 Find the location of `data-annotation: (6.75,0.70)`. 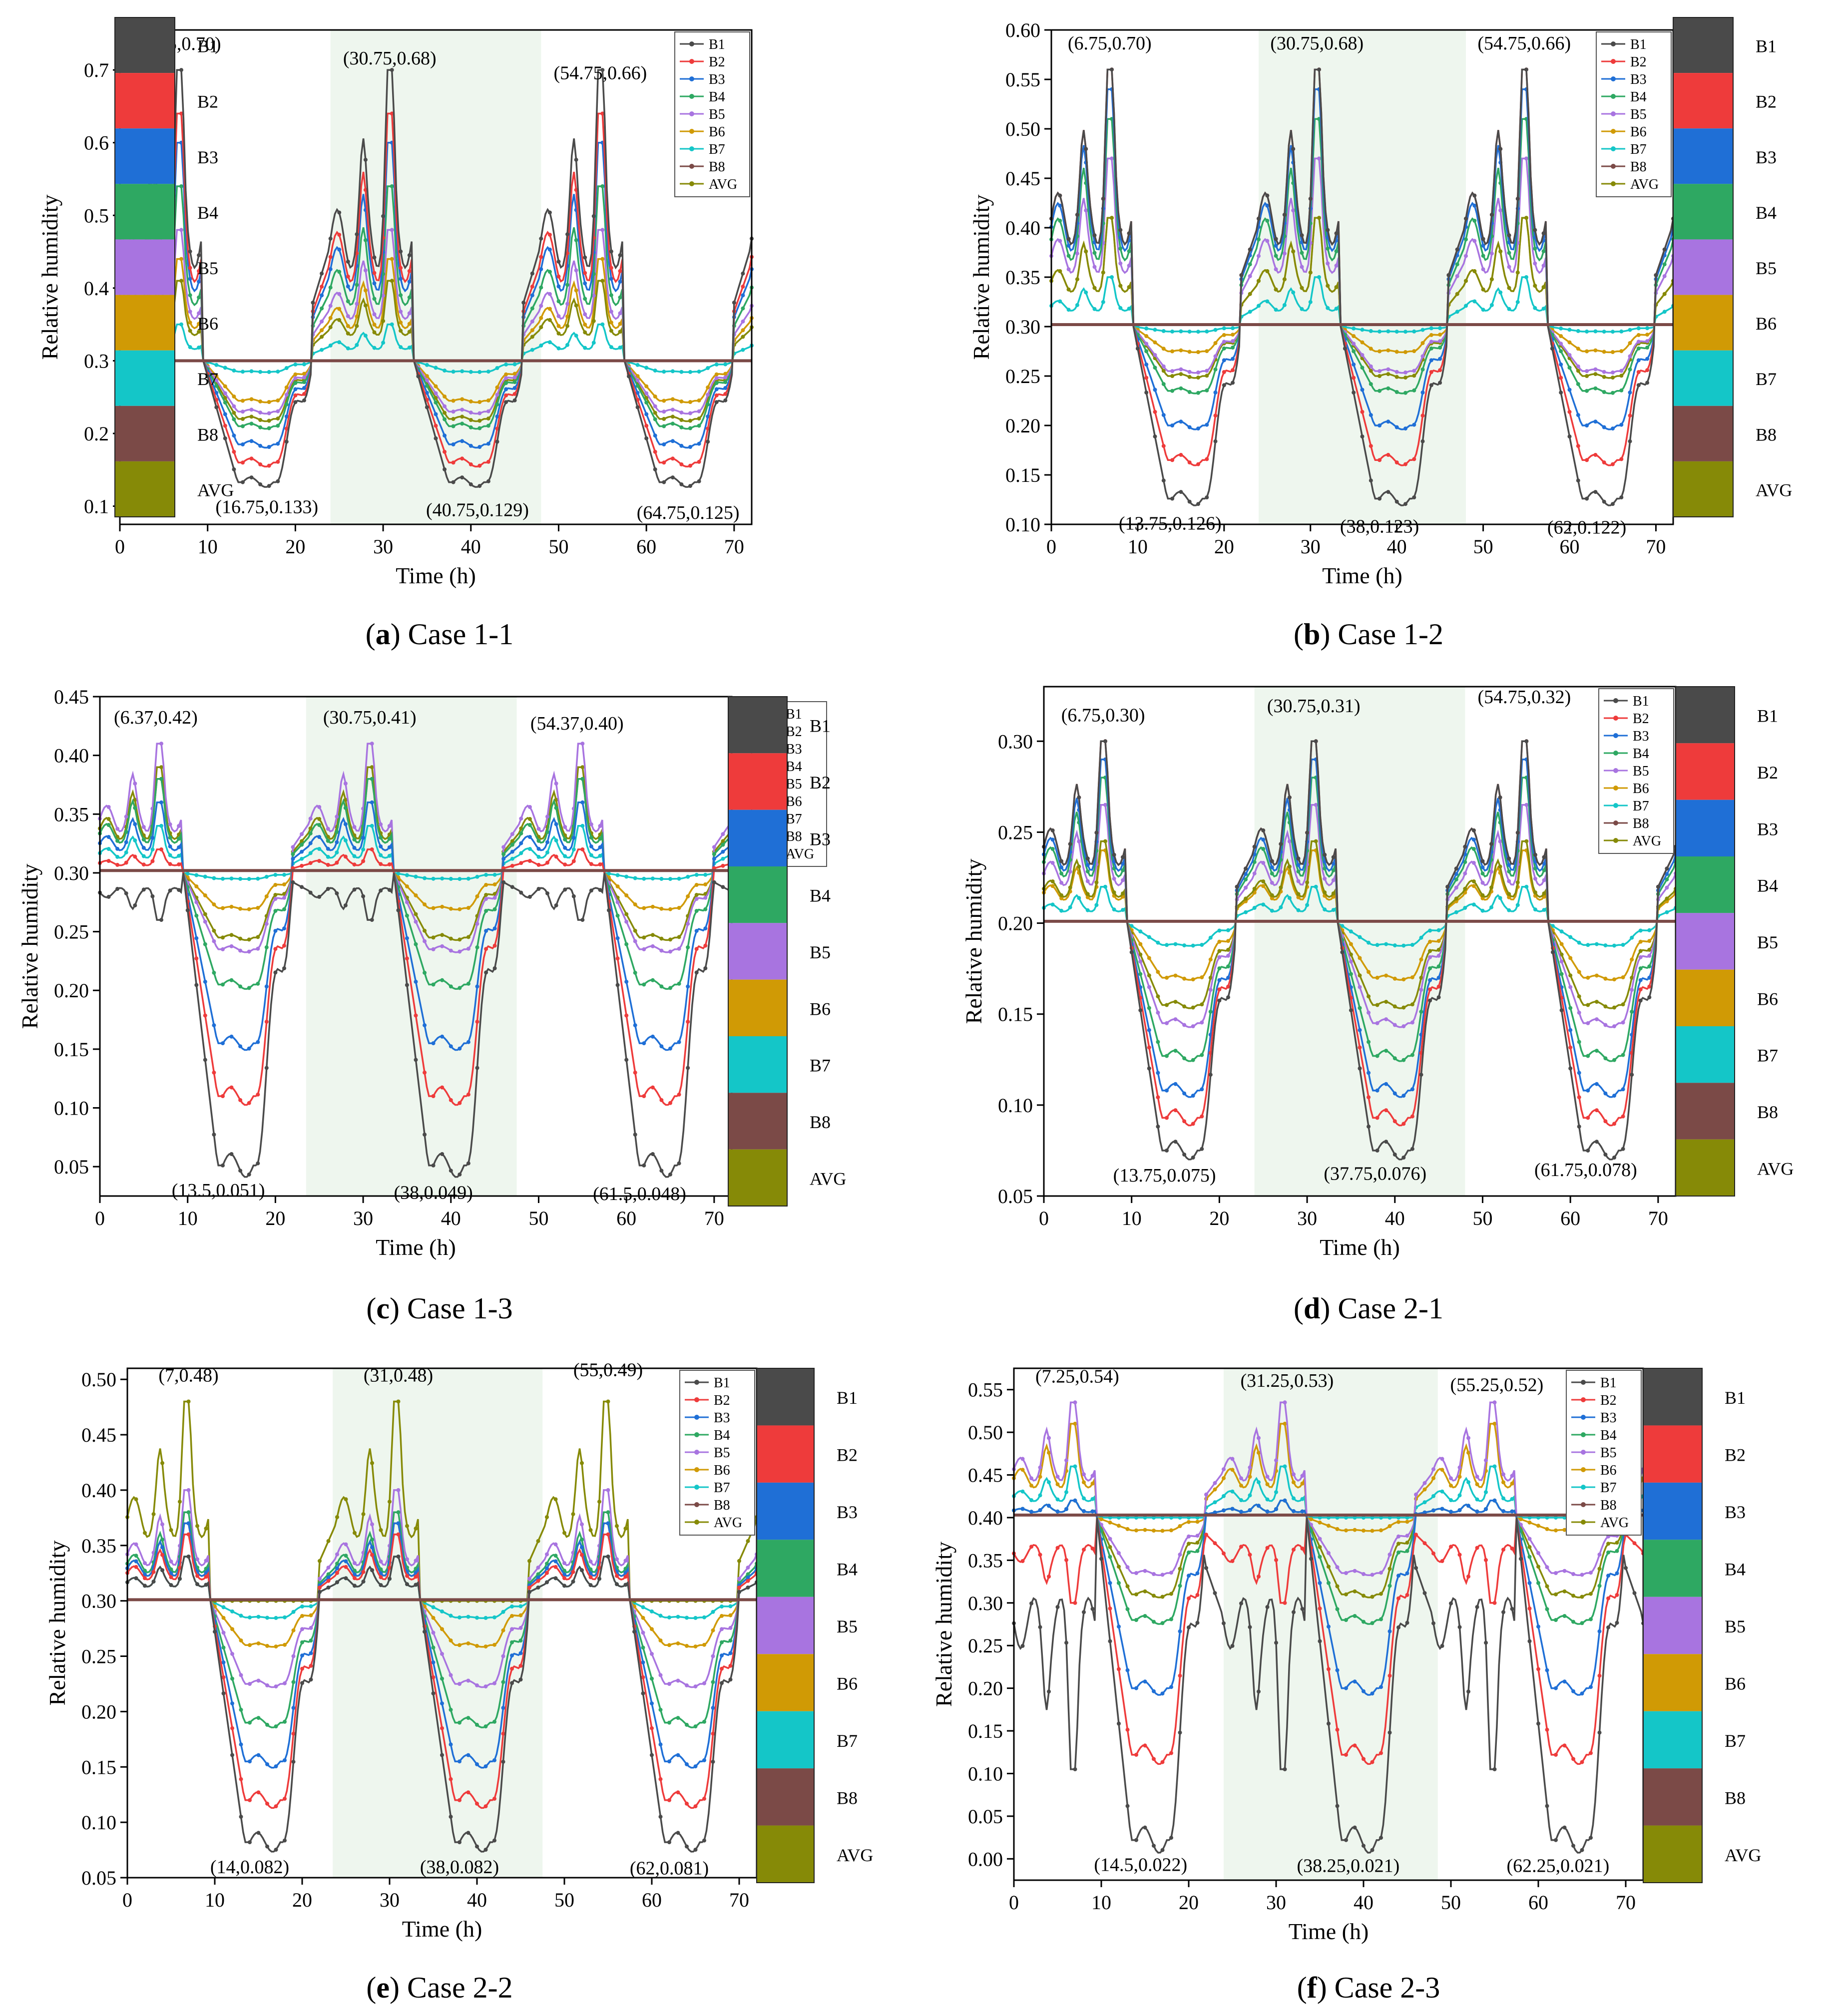

data-annotation: (6.75,0.70) is located at coordinates (1110, 43).